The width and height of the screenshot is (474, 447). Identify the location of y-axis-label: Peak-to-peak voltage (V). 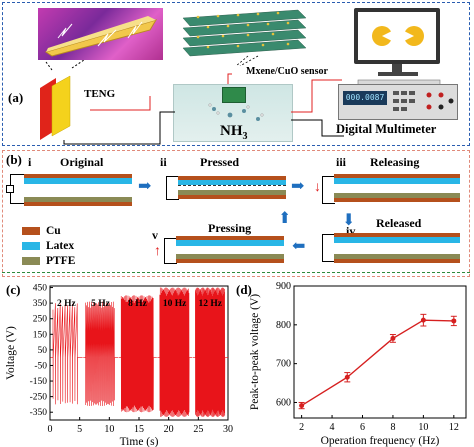
(255, 352).